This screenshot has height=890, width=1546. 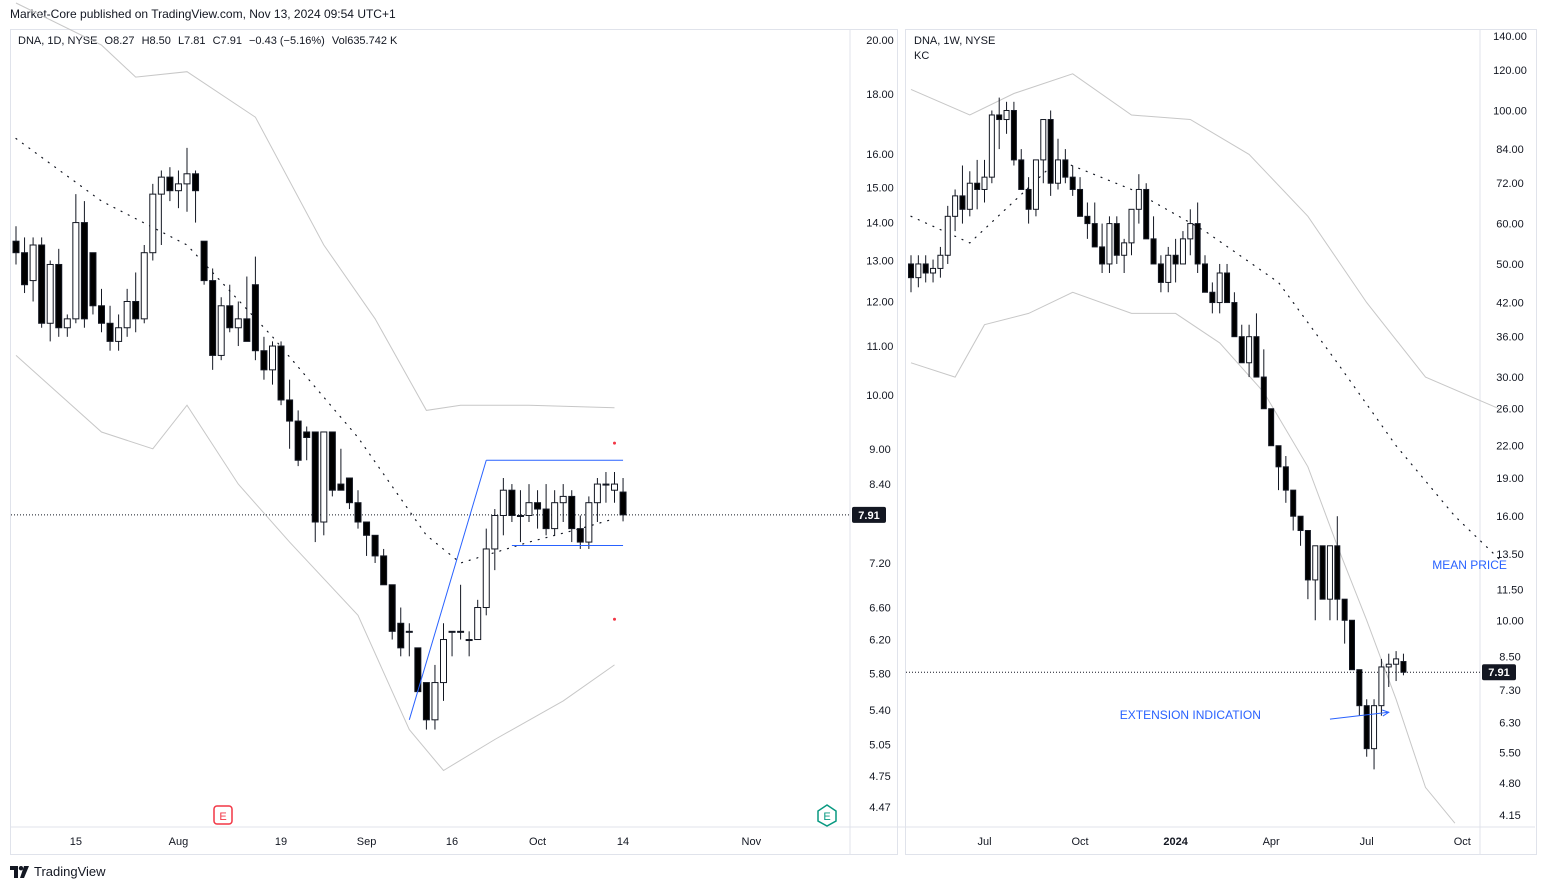 I want to click on tradingview-logo-icon, so click(x=19, y=871).